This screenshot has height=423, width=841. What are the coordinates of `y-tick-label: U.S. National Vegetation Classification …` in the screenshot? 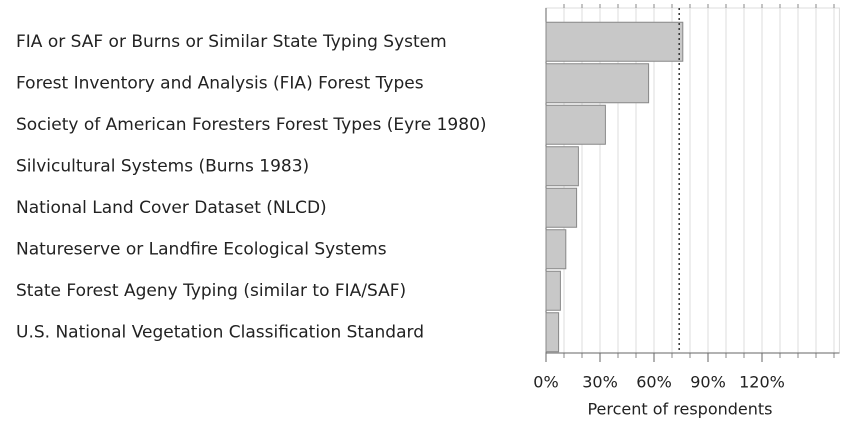 It's located at (220, 332).